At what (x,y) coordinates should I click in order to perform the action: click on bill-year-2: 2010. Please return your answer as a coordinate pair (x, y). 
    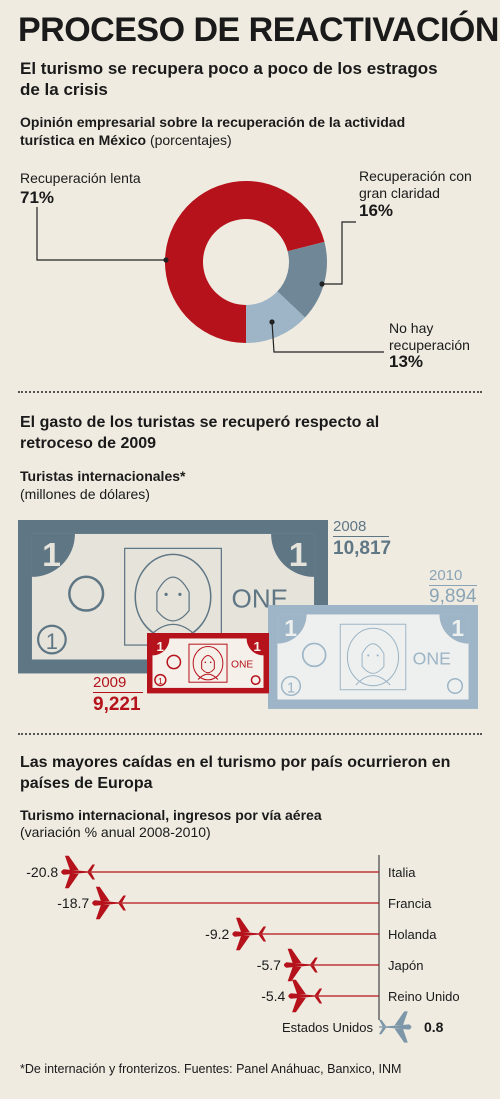
    Looking at the image, I should click on (446, 575).